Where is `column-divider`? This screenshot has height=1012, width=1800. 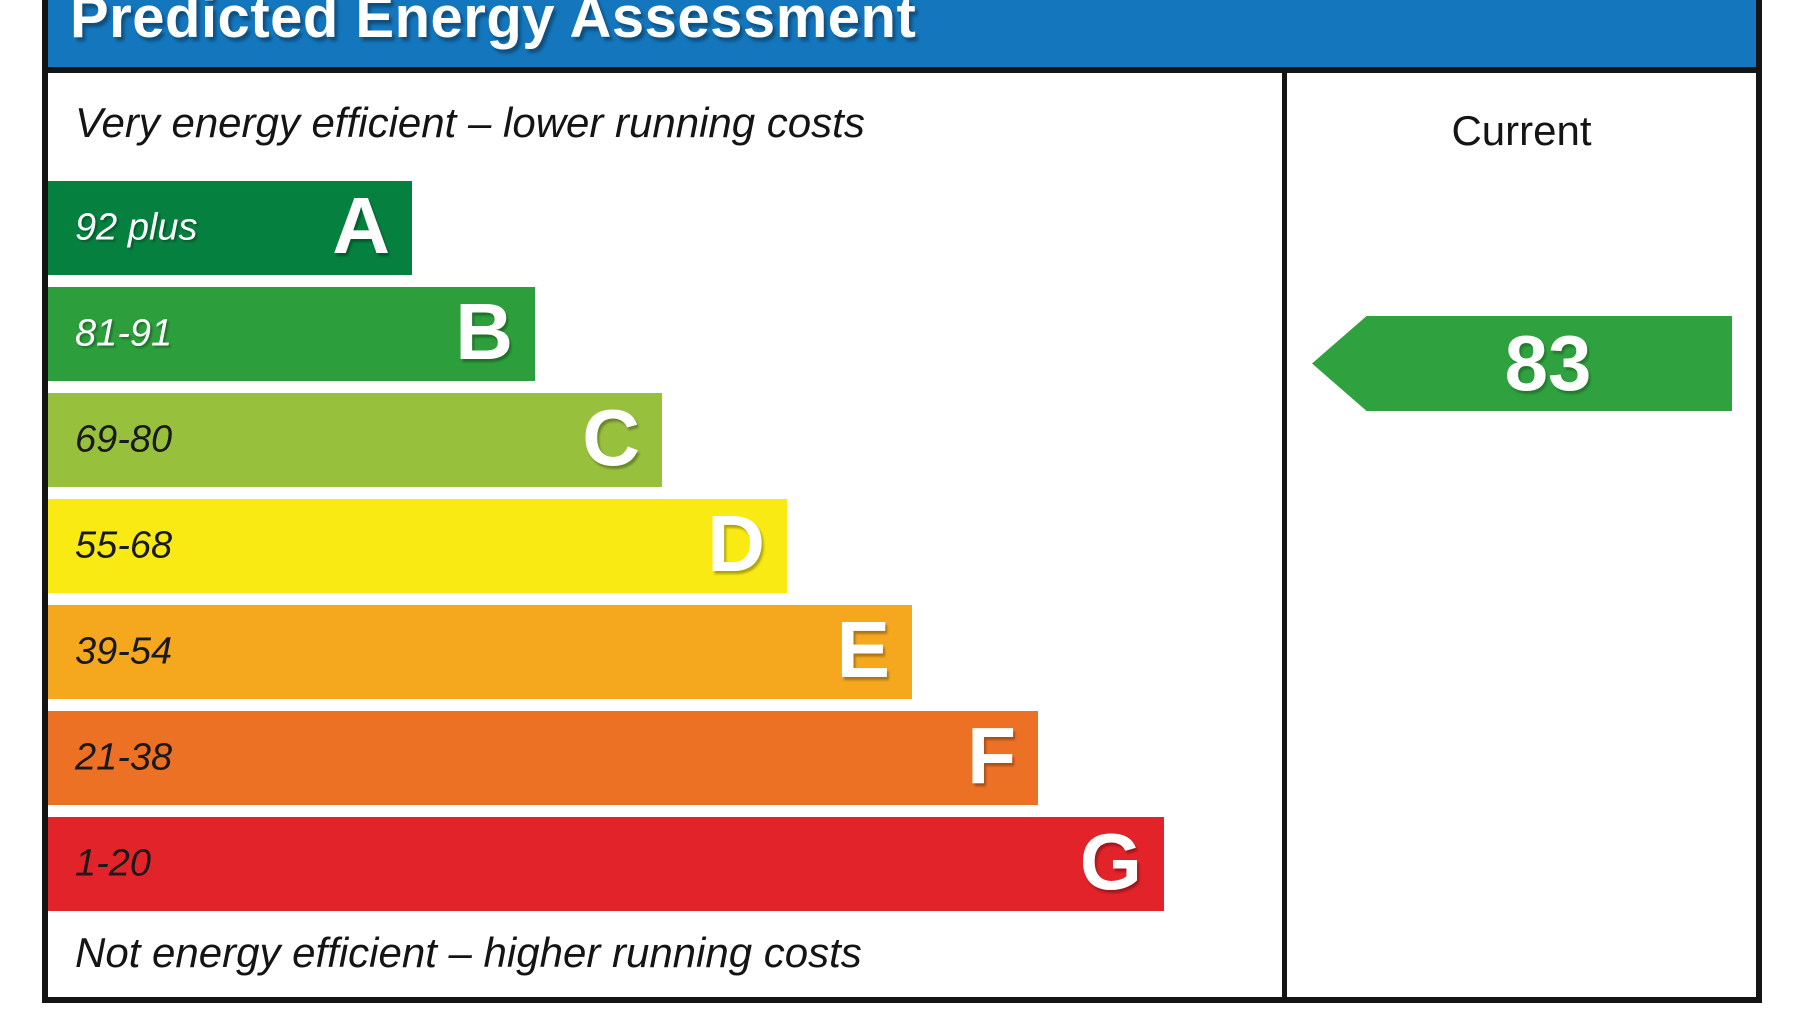
column-divider is located at coordinates (1284, 535).